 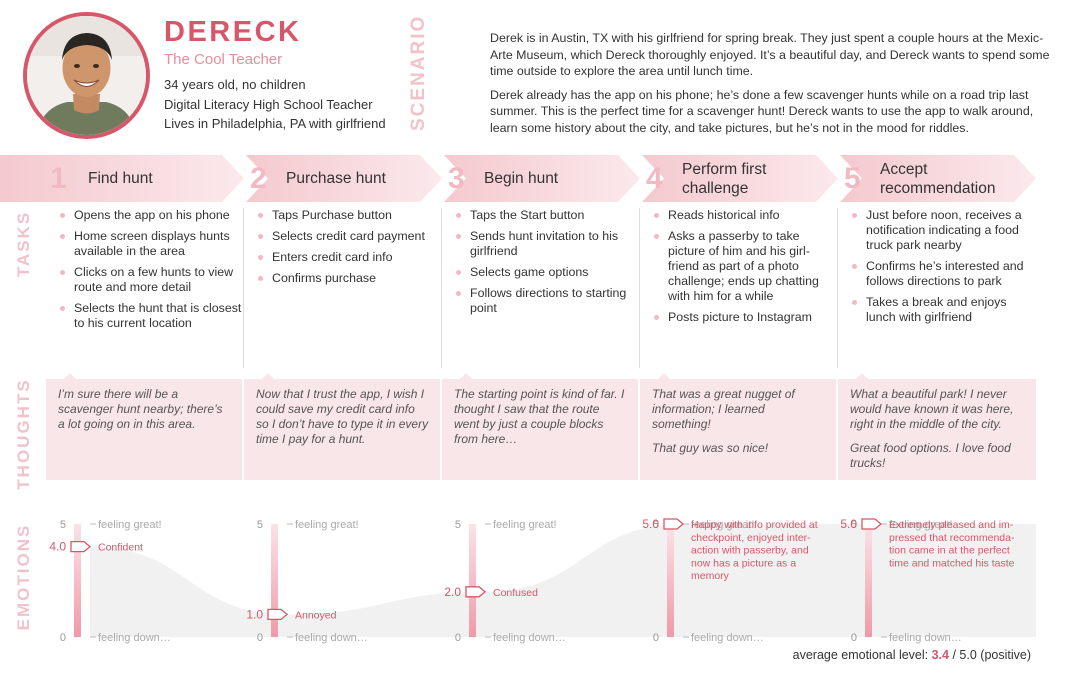 What do you see at coordinates (904, 169) in the screenshot?
I see `step-title-line: Accept` at bounding box center [904, 169].